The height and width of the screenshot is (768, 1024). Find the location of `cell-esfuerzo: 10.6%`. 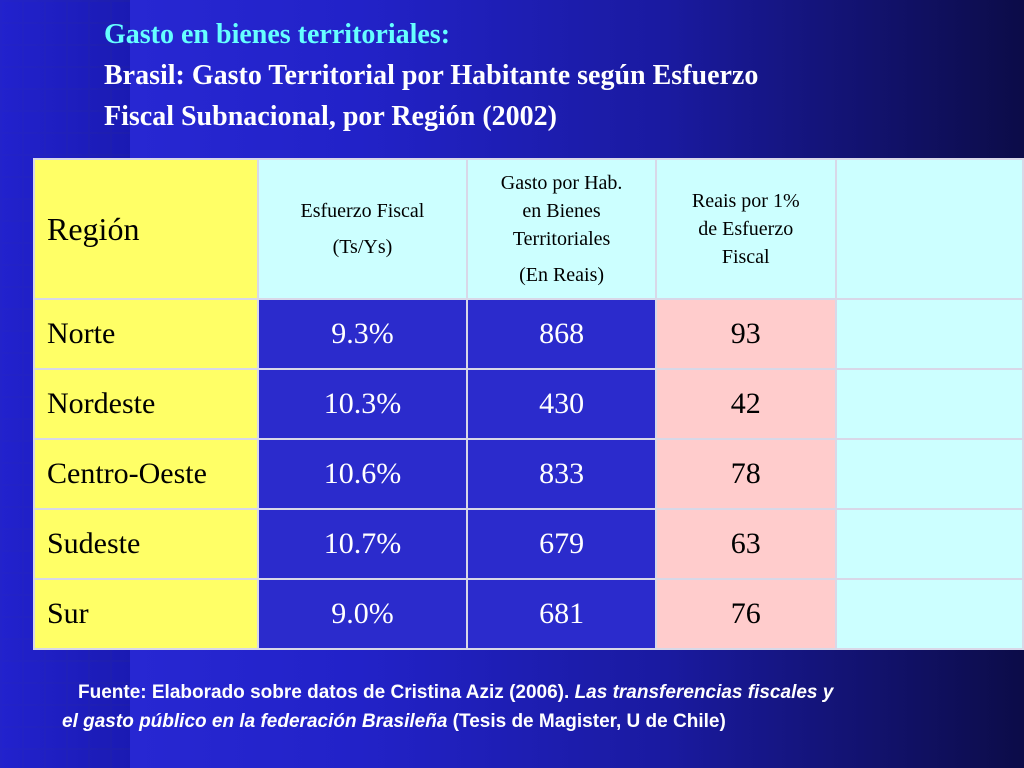

cell-esfuerzo: 10.6% is located at coordinates (362, 474).